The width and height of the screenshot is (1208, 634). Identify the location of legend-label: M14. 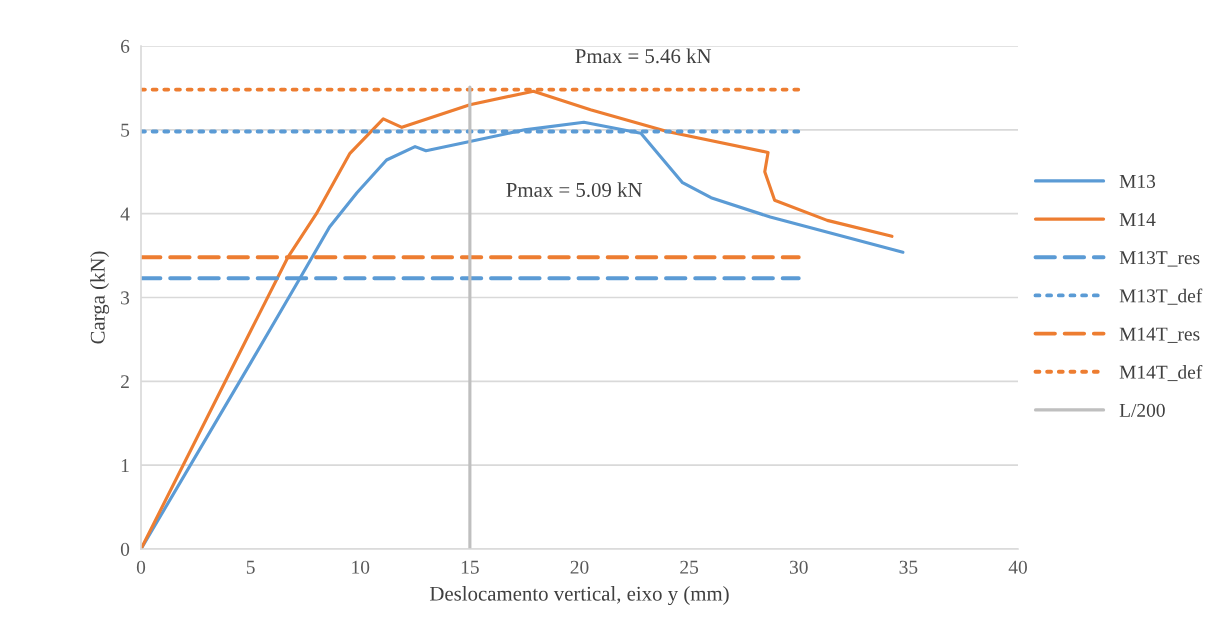
(1137, 219).